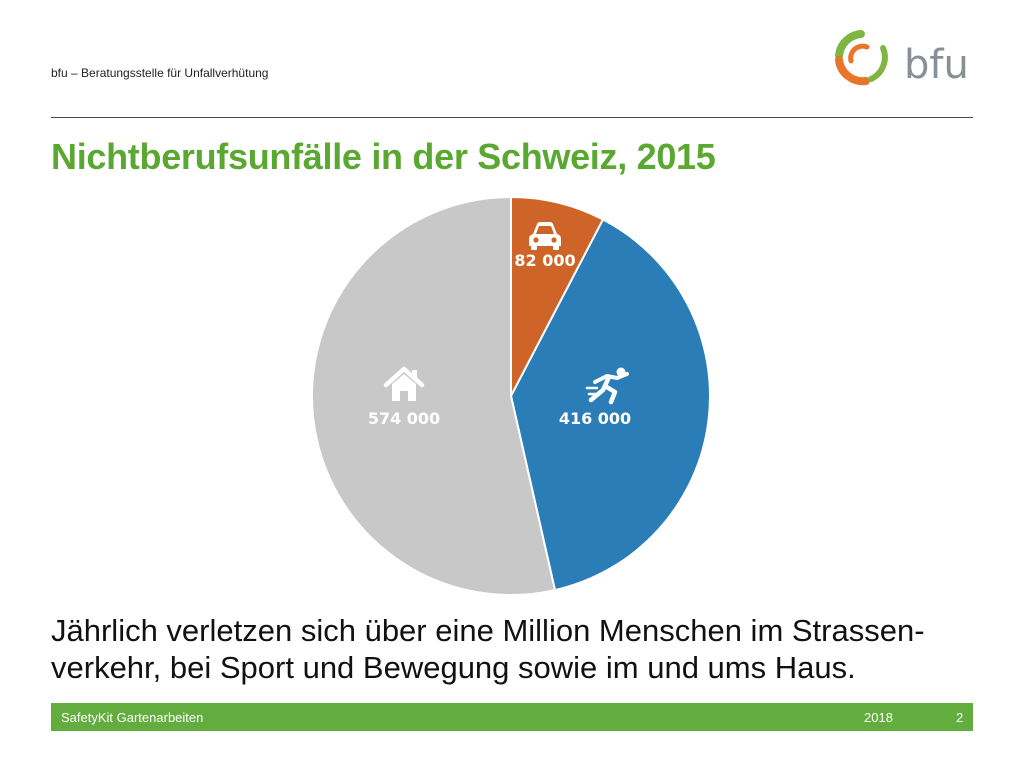 Image resolution: width=1024 pixels, height=768 pixels. I want to click on header-divider, so click(512, 117).